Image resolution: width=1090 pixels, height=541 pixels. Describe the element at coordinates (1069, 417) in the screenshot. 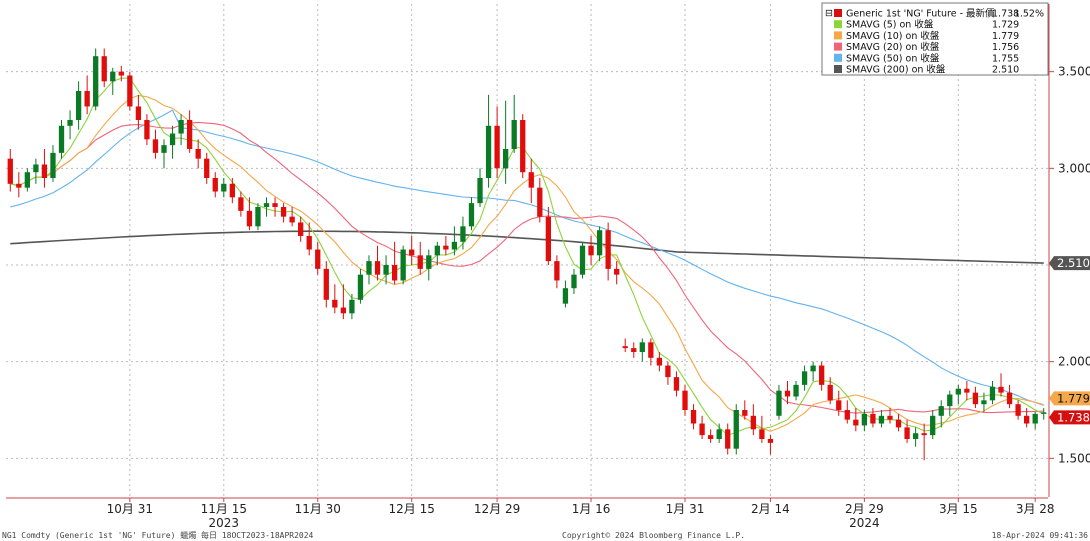

I see `value-tag: 1.738` at that location.